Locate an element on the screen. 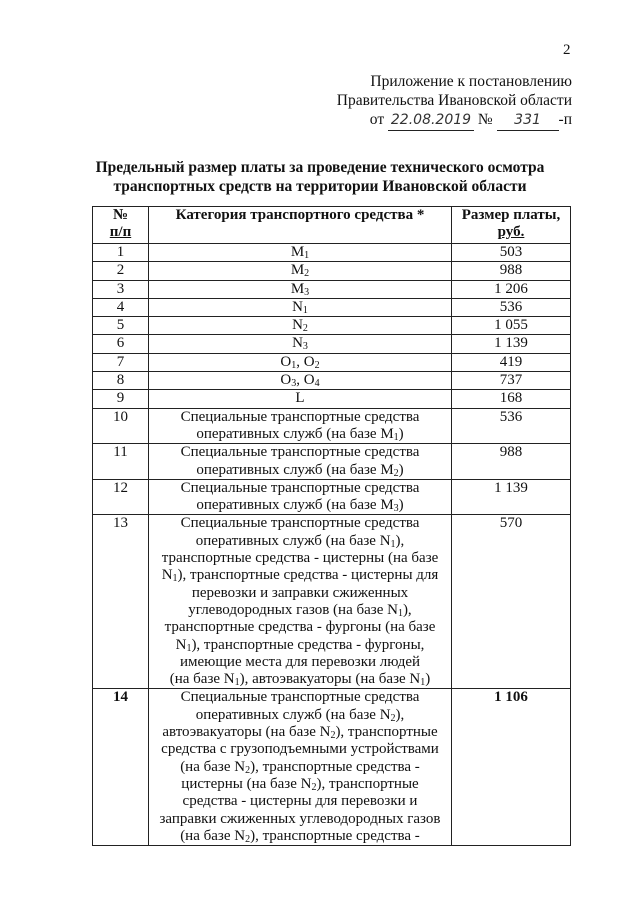  category-line: оперативных служб (на базе M3) is located at coordinates (300, 506).